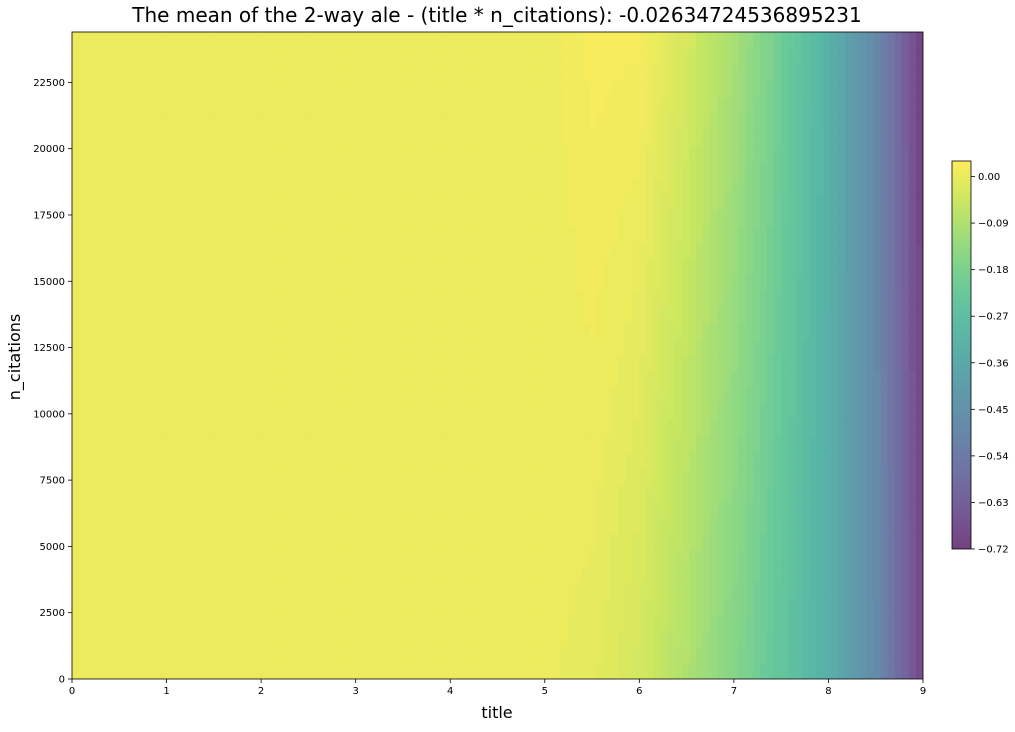 Image resolution: width=1015 pixels, height=732 pixels. What do you see at coordinates (993, 224) in the screenshot?
I see `colorbar-tick-label: −0.09` at bounding box center [993, 224].